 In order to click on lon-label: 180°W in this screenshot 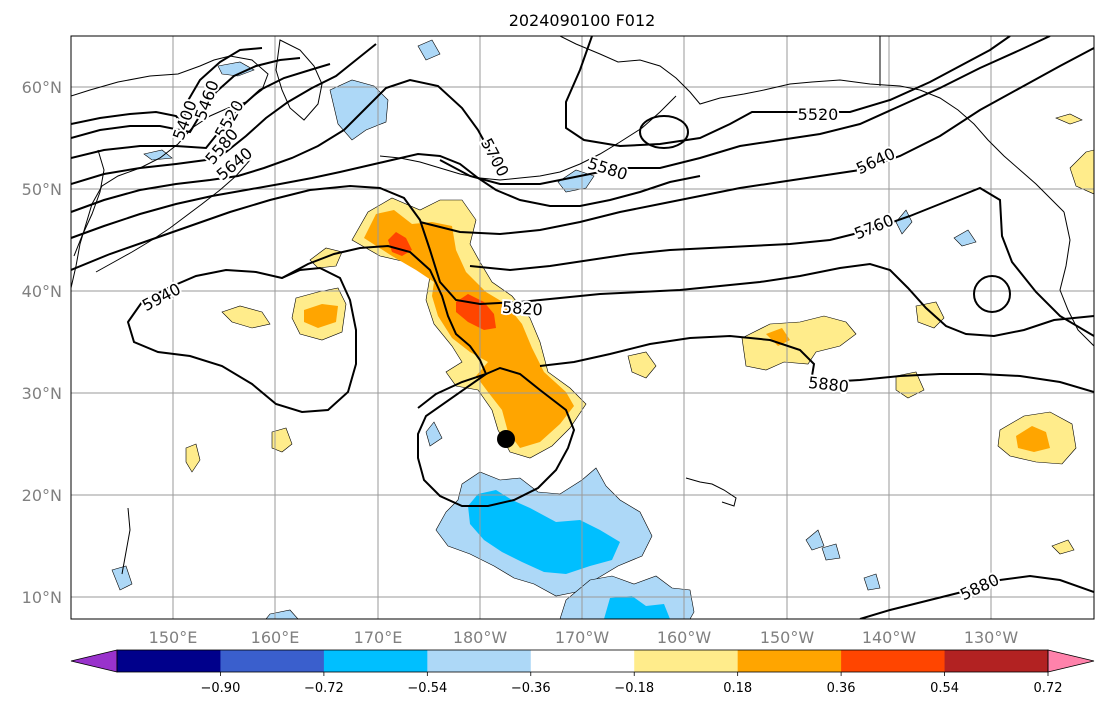, I will do `click(480, 637)`.